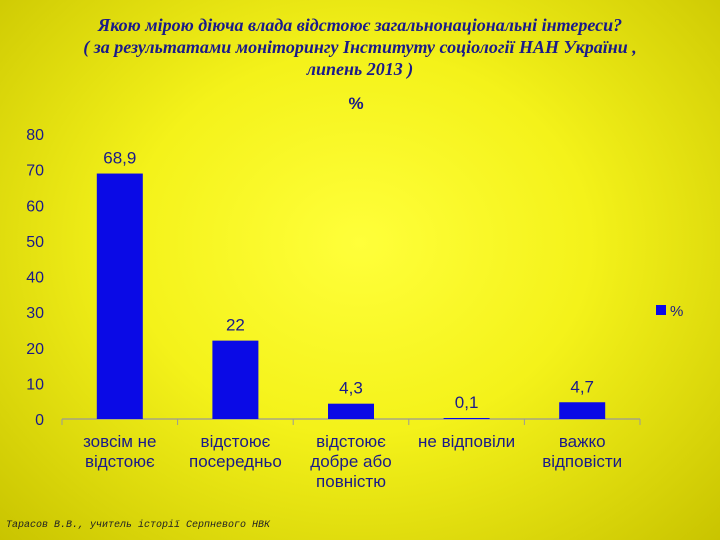 The width and height of the screenshot is (720, 540). What do you see at coordinates (351, 388) in the screenshot?
I see `data-label-2: 4,3` at bounding box center [351, 388].